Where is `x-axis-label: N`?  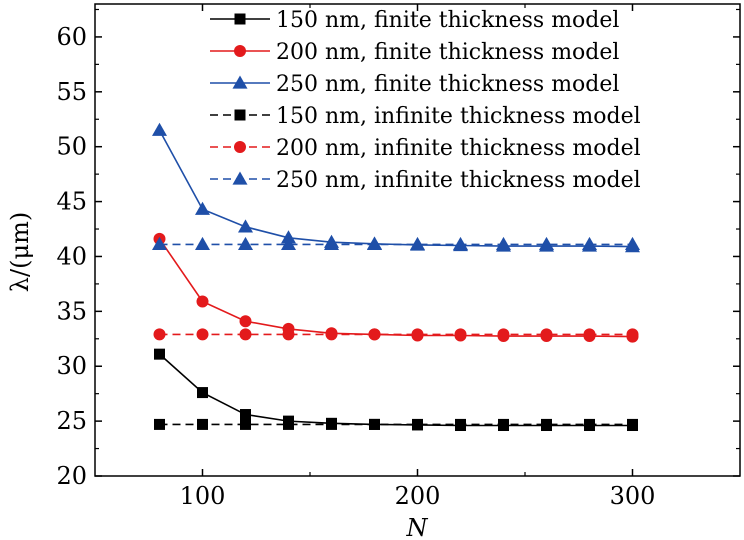 x-axis-label: N is located at coordinates (417, 527).